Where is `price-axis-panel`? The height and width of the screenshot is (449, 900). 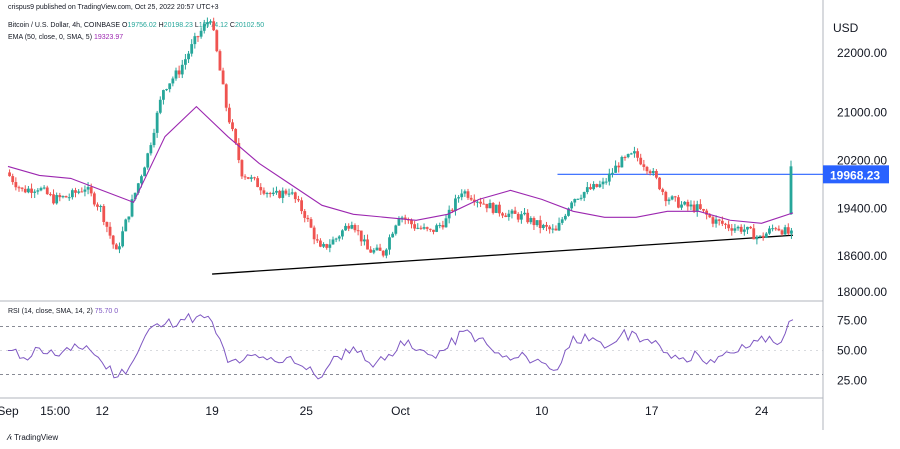 price-axis-panel is located at coordinates (861, 215).